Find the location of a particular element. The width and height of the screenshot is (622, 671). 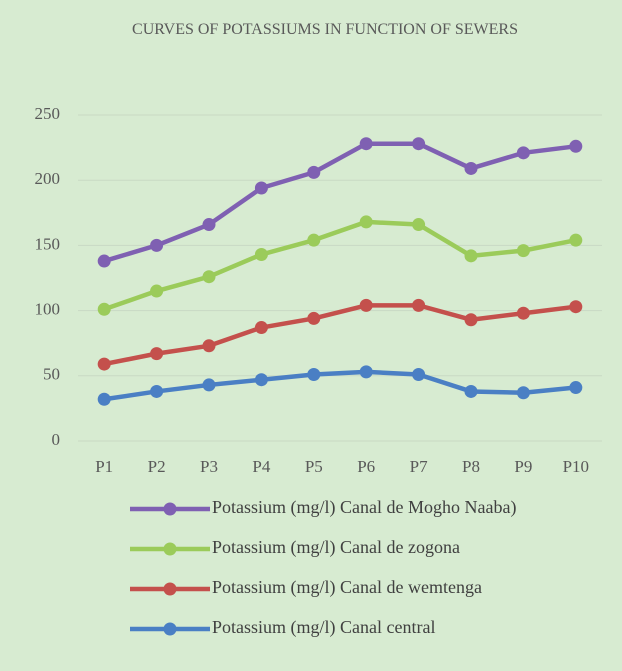

legend-label: Potassium (mg/l) Canal de wemtenga is located at coordinates (347, 587).